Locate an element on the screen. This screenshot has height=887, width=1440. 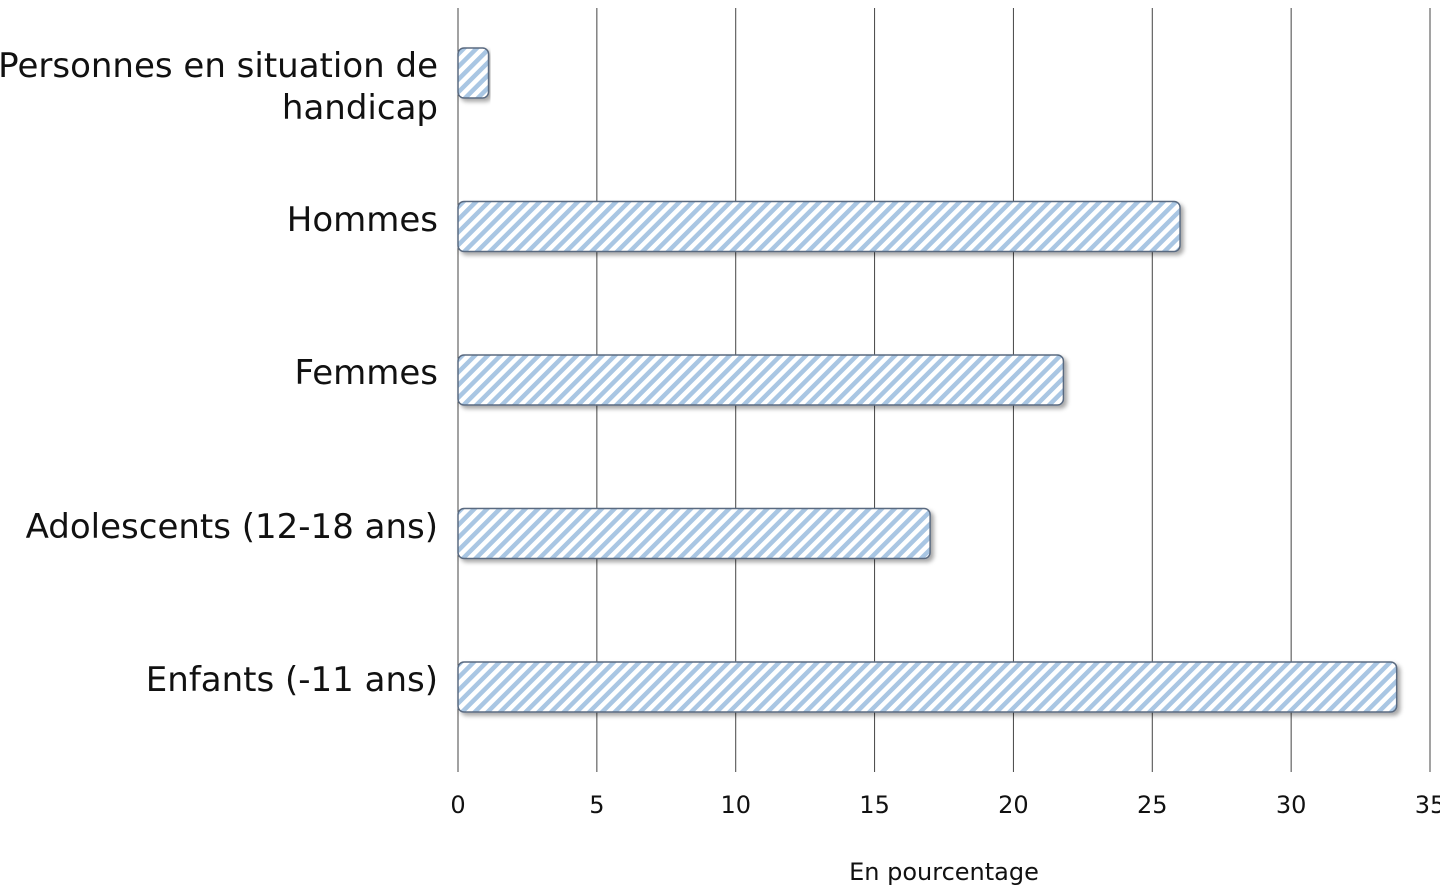
x-tick-label: 0 is located at coordinates (457, 805).